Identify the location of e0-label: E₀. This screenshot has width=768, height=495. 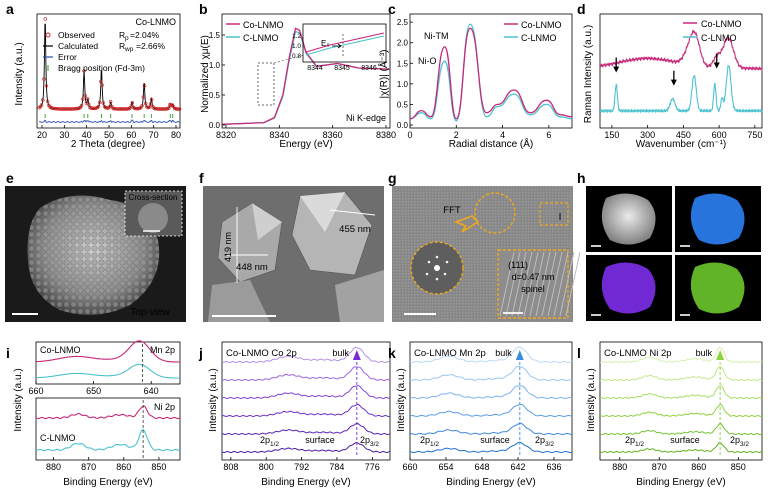
(325, 43).